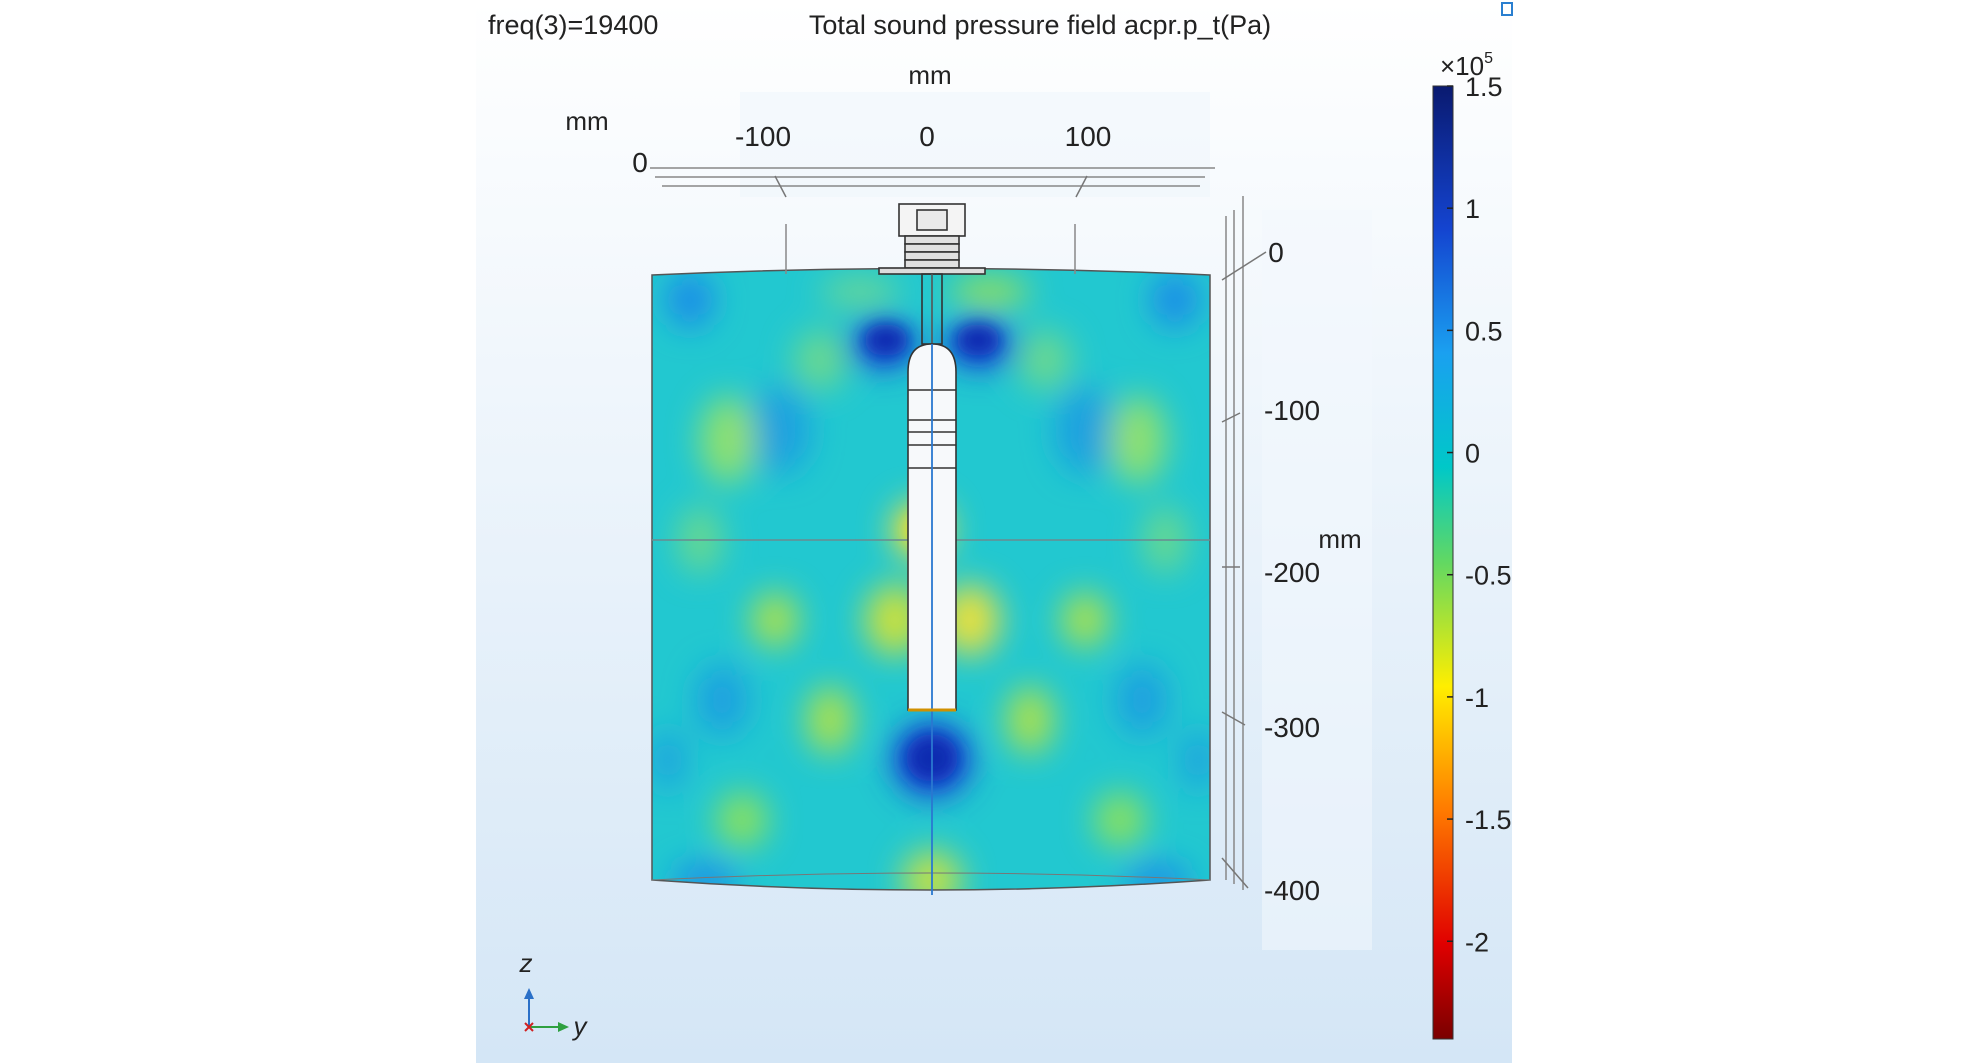 This screenshot has width=1984, height=1063. What do you see at coordinates (1484, 87) in the screenshot?
I see `colorbar-tick-label: 1.5` at bounding box center [1484, 87].